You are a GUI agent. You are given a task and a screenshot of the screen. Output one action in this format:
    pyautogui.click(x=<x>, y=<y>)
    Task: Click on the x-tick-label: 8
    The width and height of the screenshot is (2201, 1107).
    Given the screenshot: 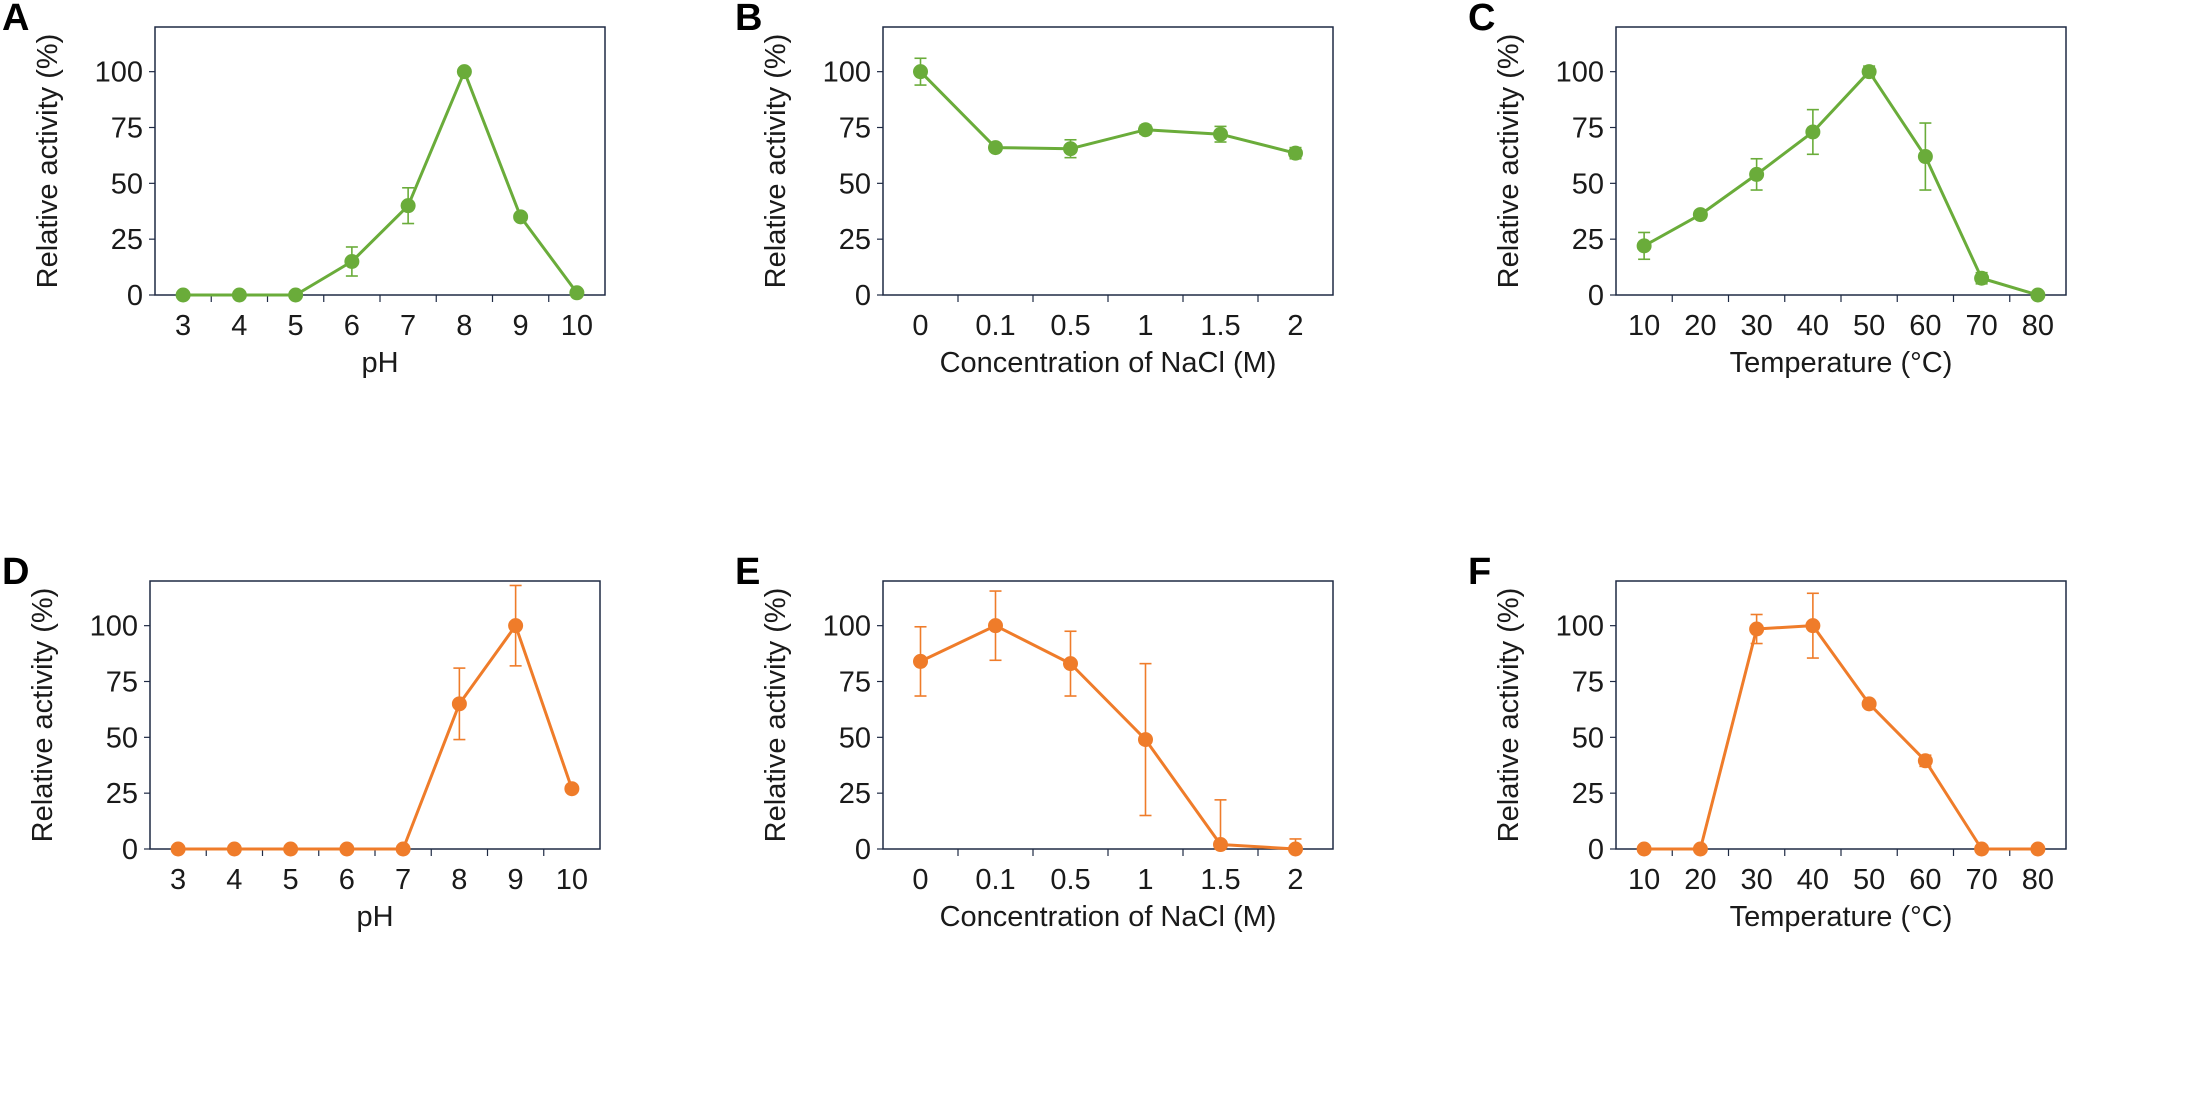 What is the action you would take?
    pyautogui.click(x=464, y=326)
    